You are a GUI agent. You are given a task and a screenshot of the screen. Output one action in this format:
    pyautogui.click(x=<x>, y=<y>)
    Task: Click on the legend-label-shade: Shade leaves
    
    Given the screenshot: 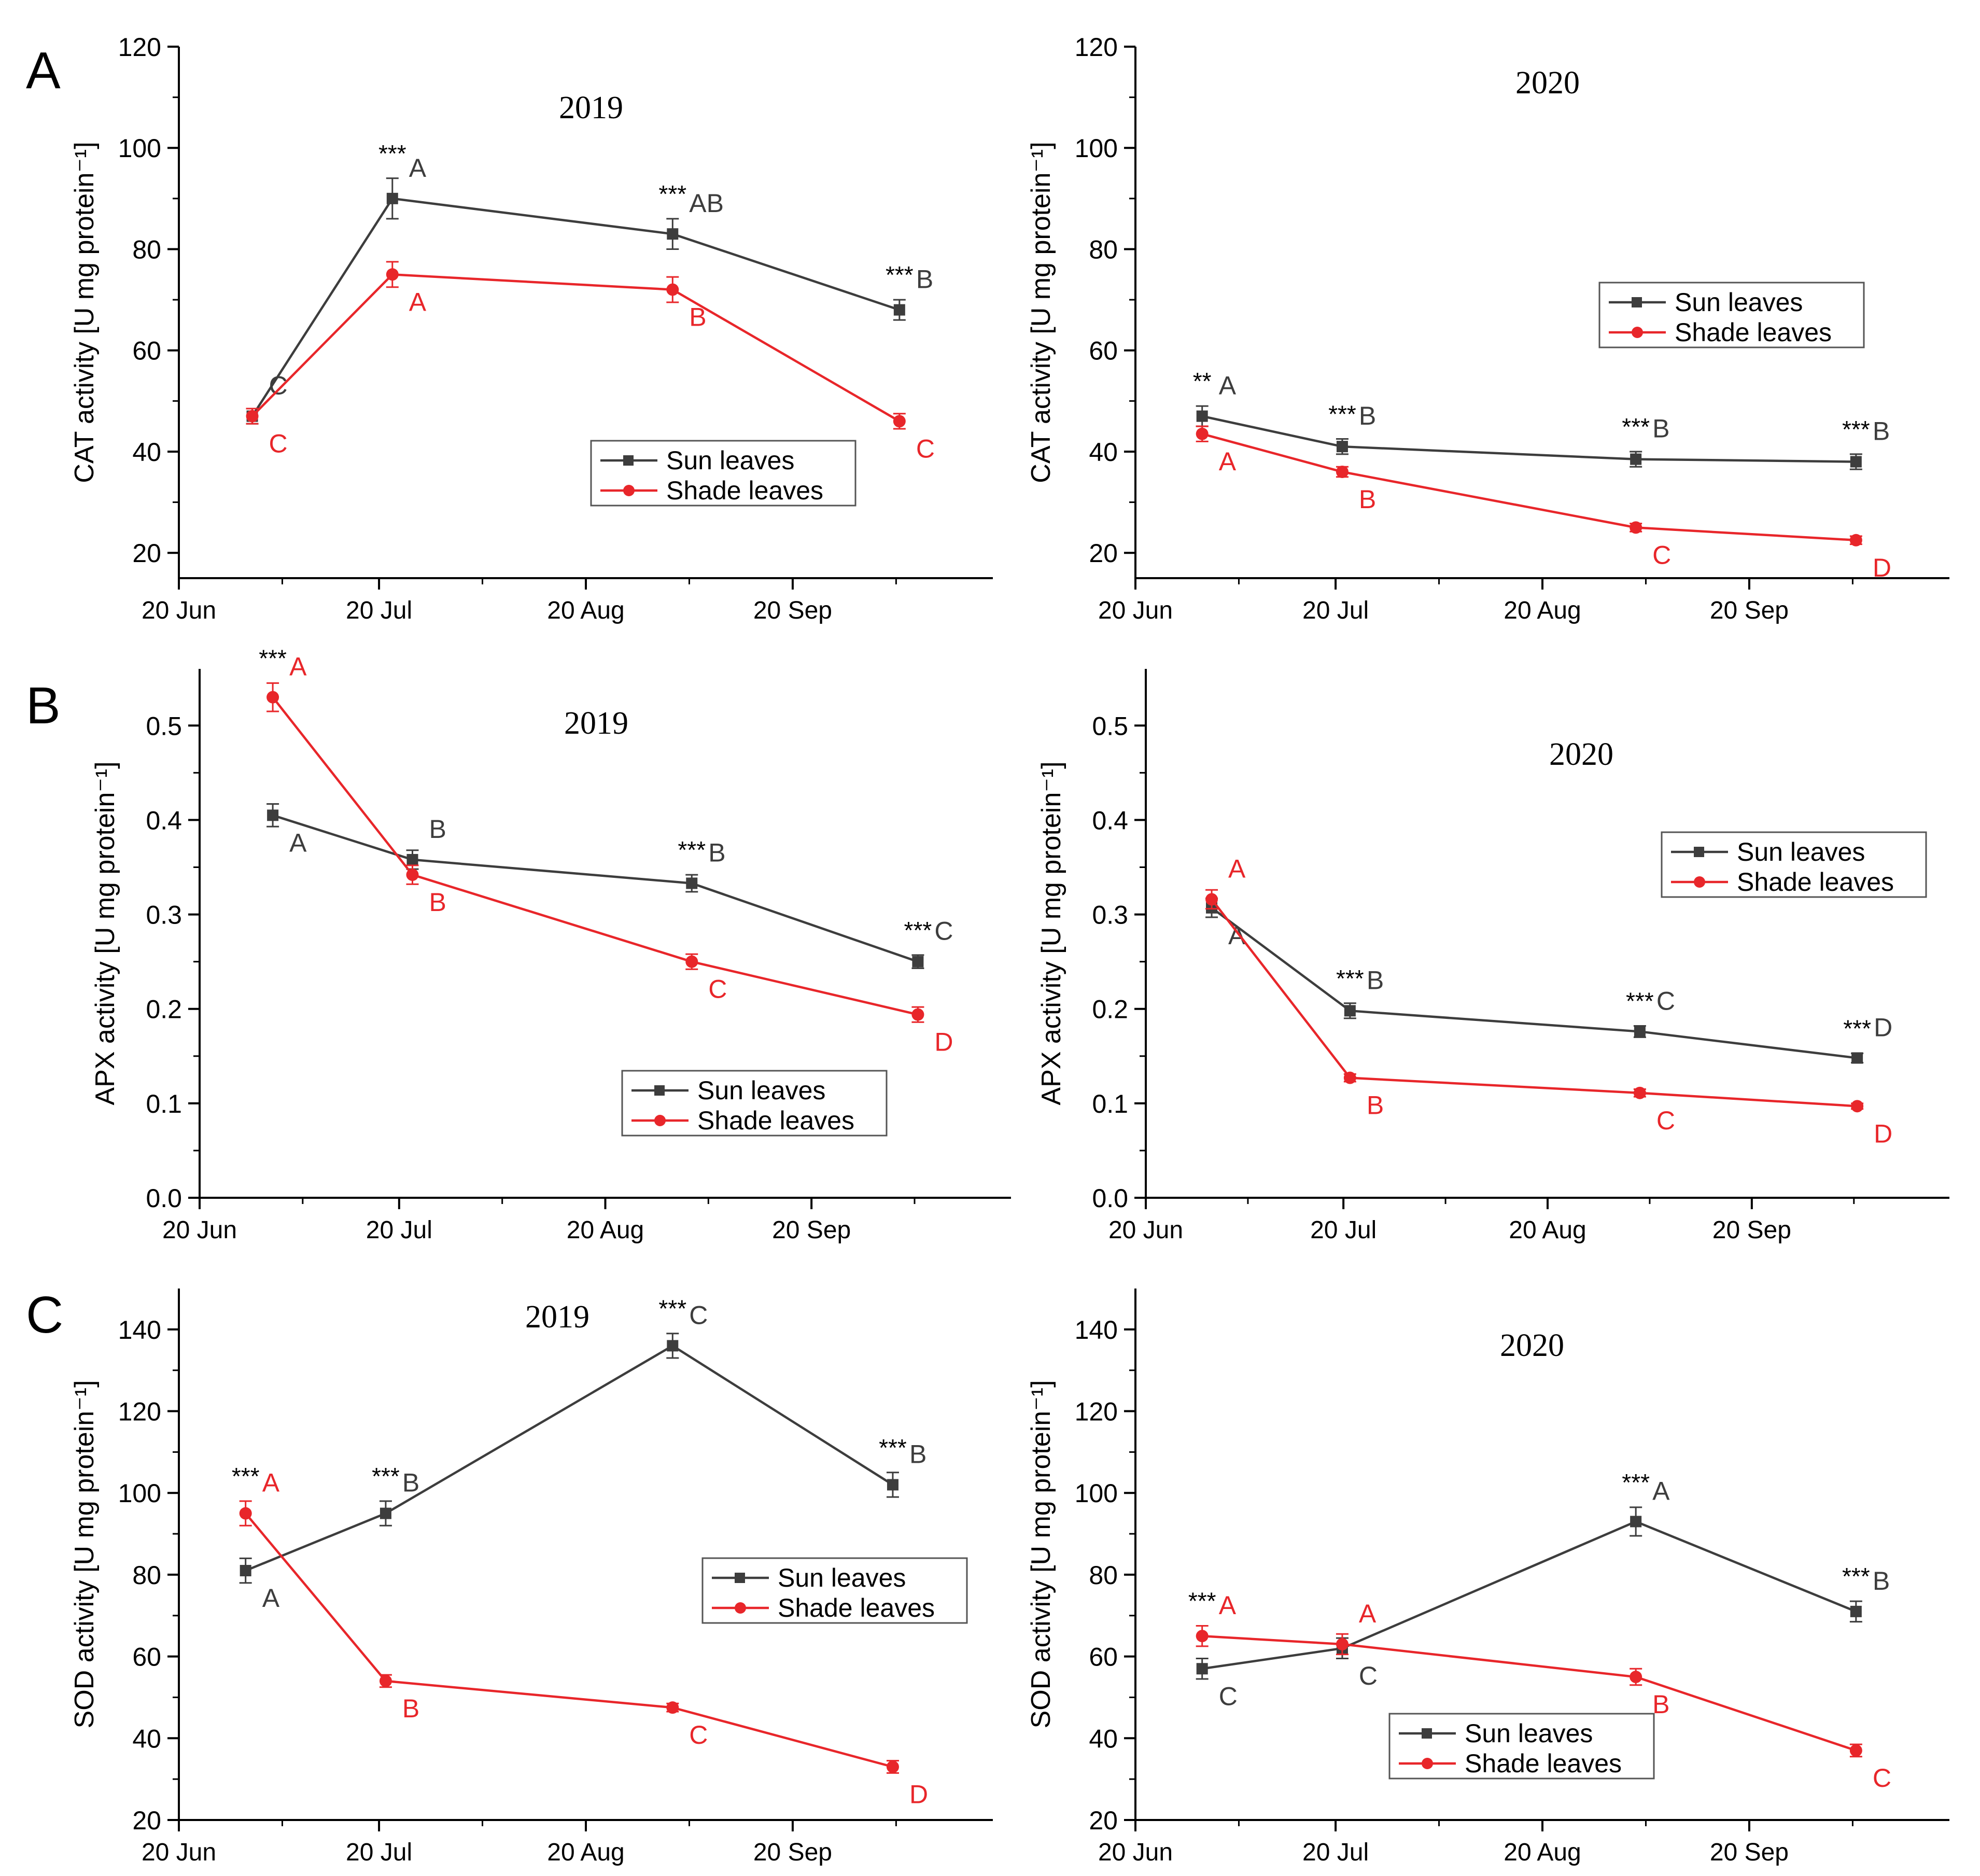 What is the action you would take?
    pyautogui.click(x=744, y=490)
    